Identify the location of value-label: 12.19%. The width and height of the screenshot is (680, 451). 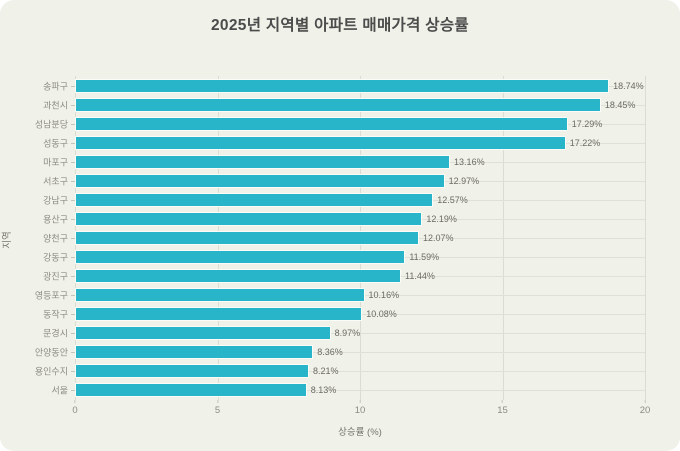
(441, 218).